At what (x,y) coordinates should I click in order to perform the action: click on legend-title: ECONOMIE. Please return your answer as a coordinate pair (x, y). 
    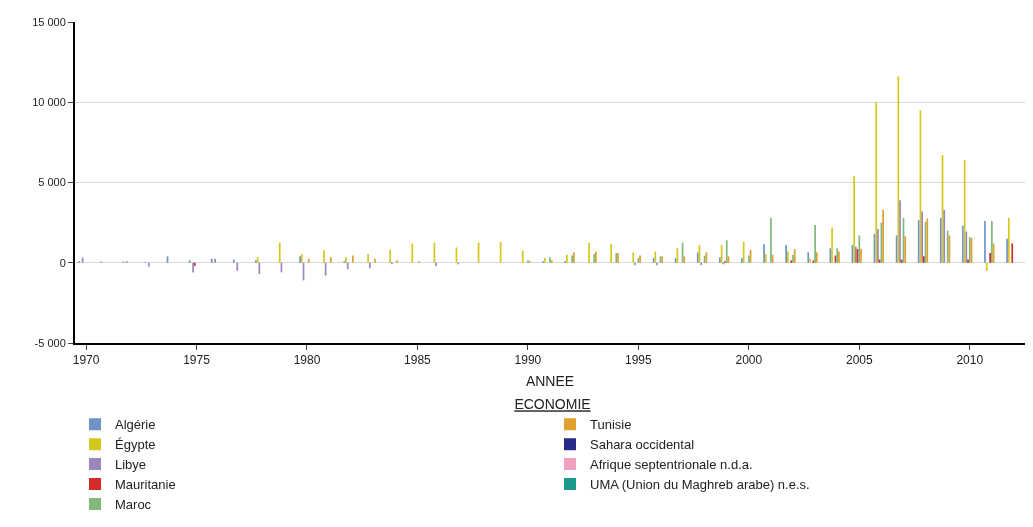
    Looking at the image, I should click on (552, 404).